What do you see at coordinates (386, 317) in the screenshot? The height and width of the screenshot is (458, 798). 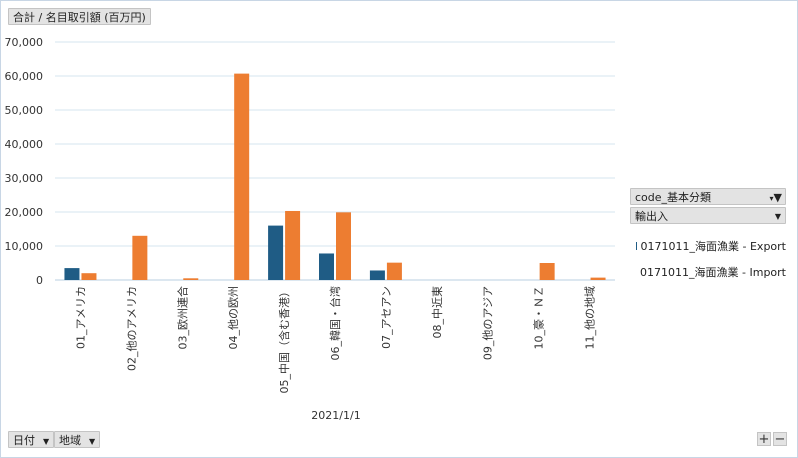 I see `x-tick-label: 07_アセアン` at bounding box center [386, 317].